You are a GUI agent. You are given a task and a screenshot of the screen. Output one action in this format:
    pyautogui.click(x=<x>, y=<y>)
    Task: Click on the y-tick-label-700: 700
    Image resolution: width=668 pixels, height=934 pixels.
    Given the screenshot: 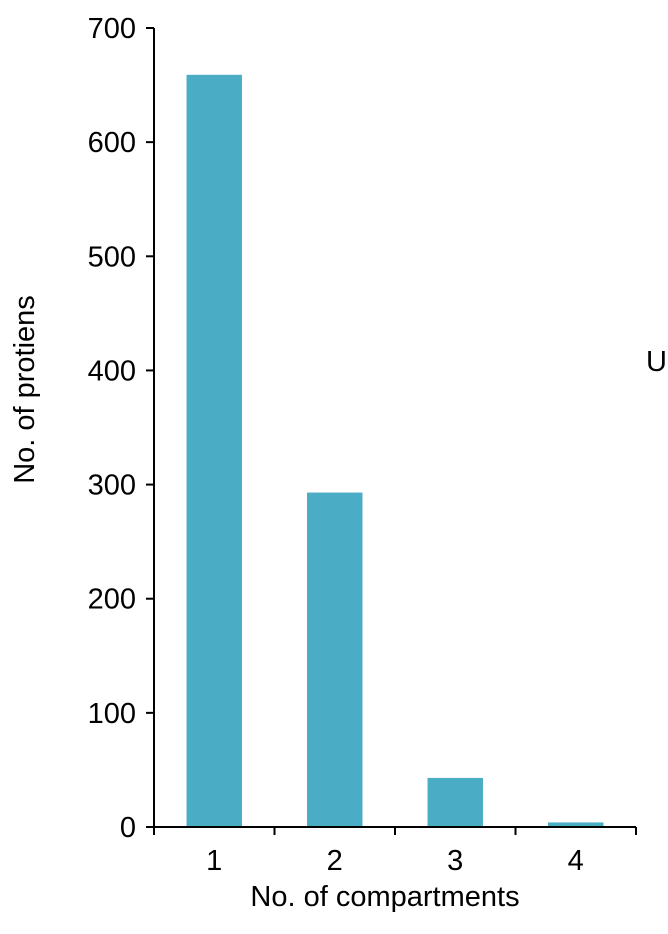 What is the action you would take?
    pyautogui.click(x=112, y=29)
    